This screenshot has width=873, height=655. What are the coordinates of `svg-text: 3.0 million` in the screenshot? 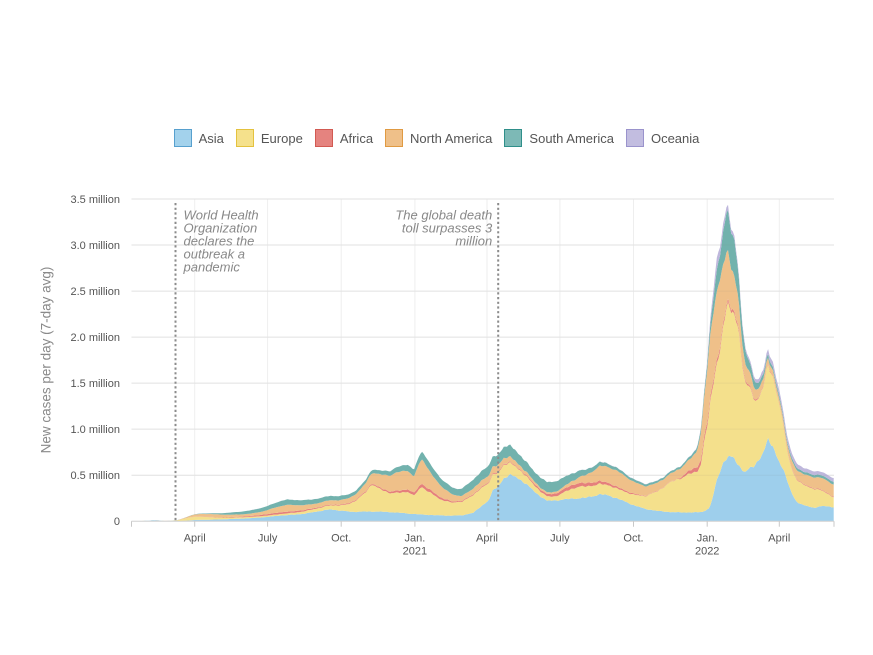 It's located at (95, 246).